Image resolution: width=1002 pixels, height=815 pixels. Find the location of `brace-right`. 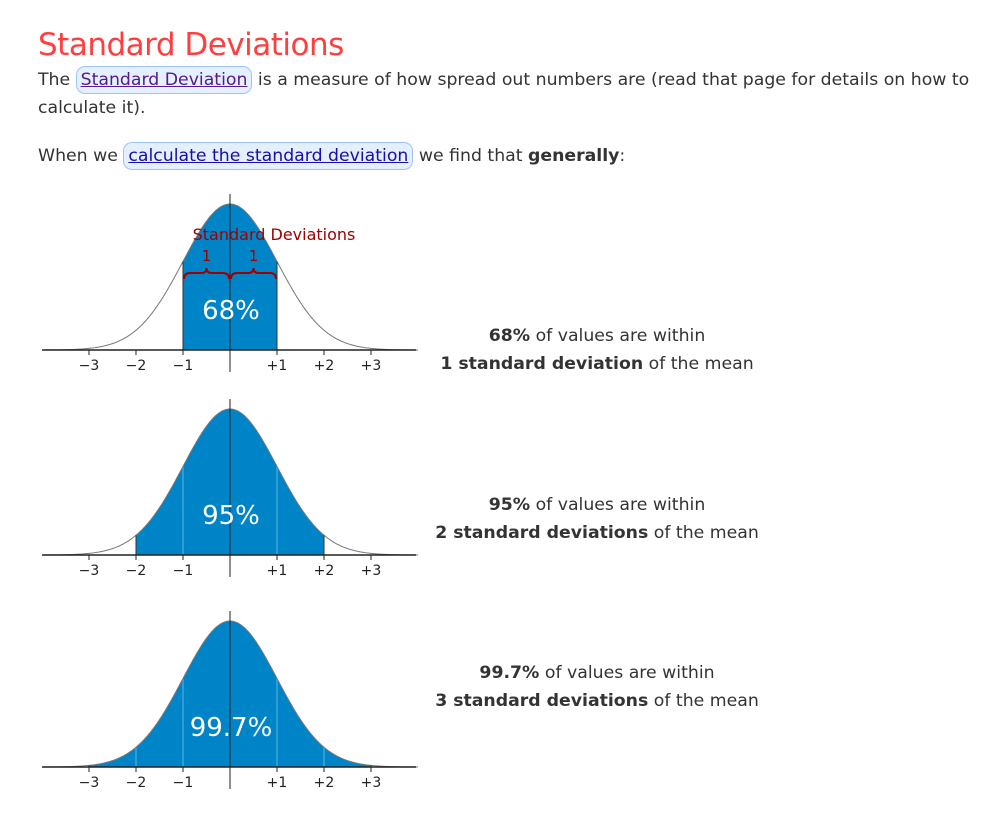

brace-right is located at coordinates (253, 273).